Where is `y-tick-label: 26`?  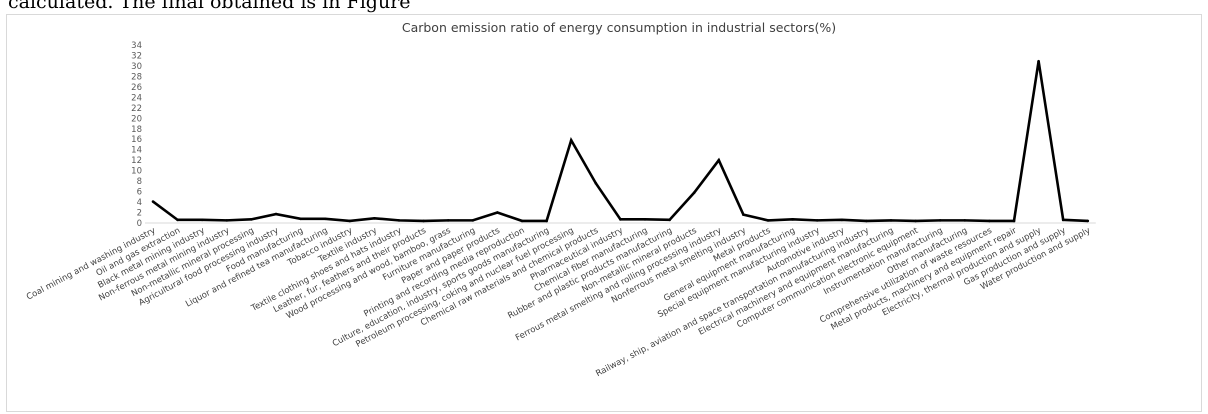 y-tick-label: 26 is located at coordinates (136, 88).